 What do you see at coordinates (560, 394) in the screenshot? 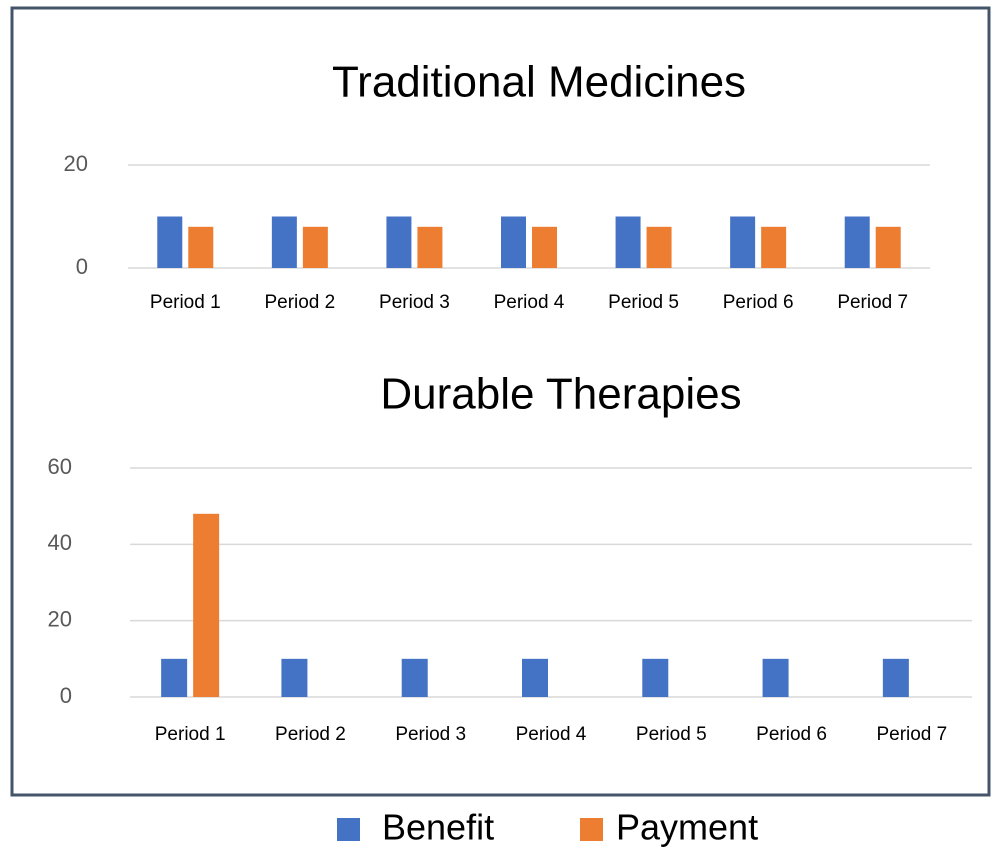
I see `chart-title: Durable Therapies` at bounding box center [560, 394].